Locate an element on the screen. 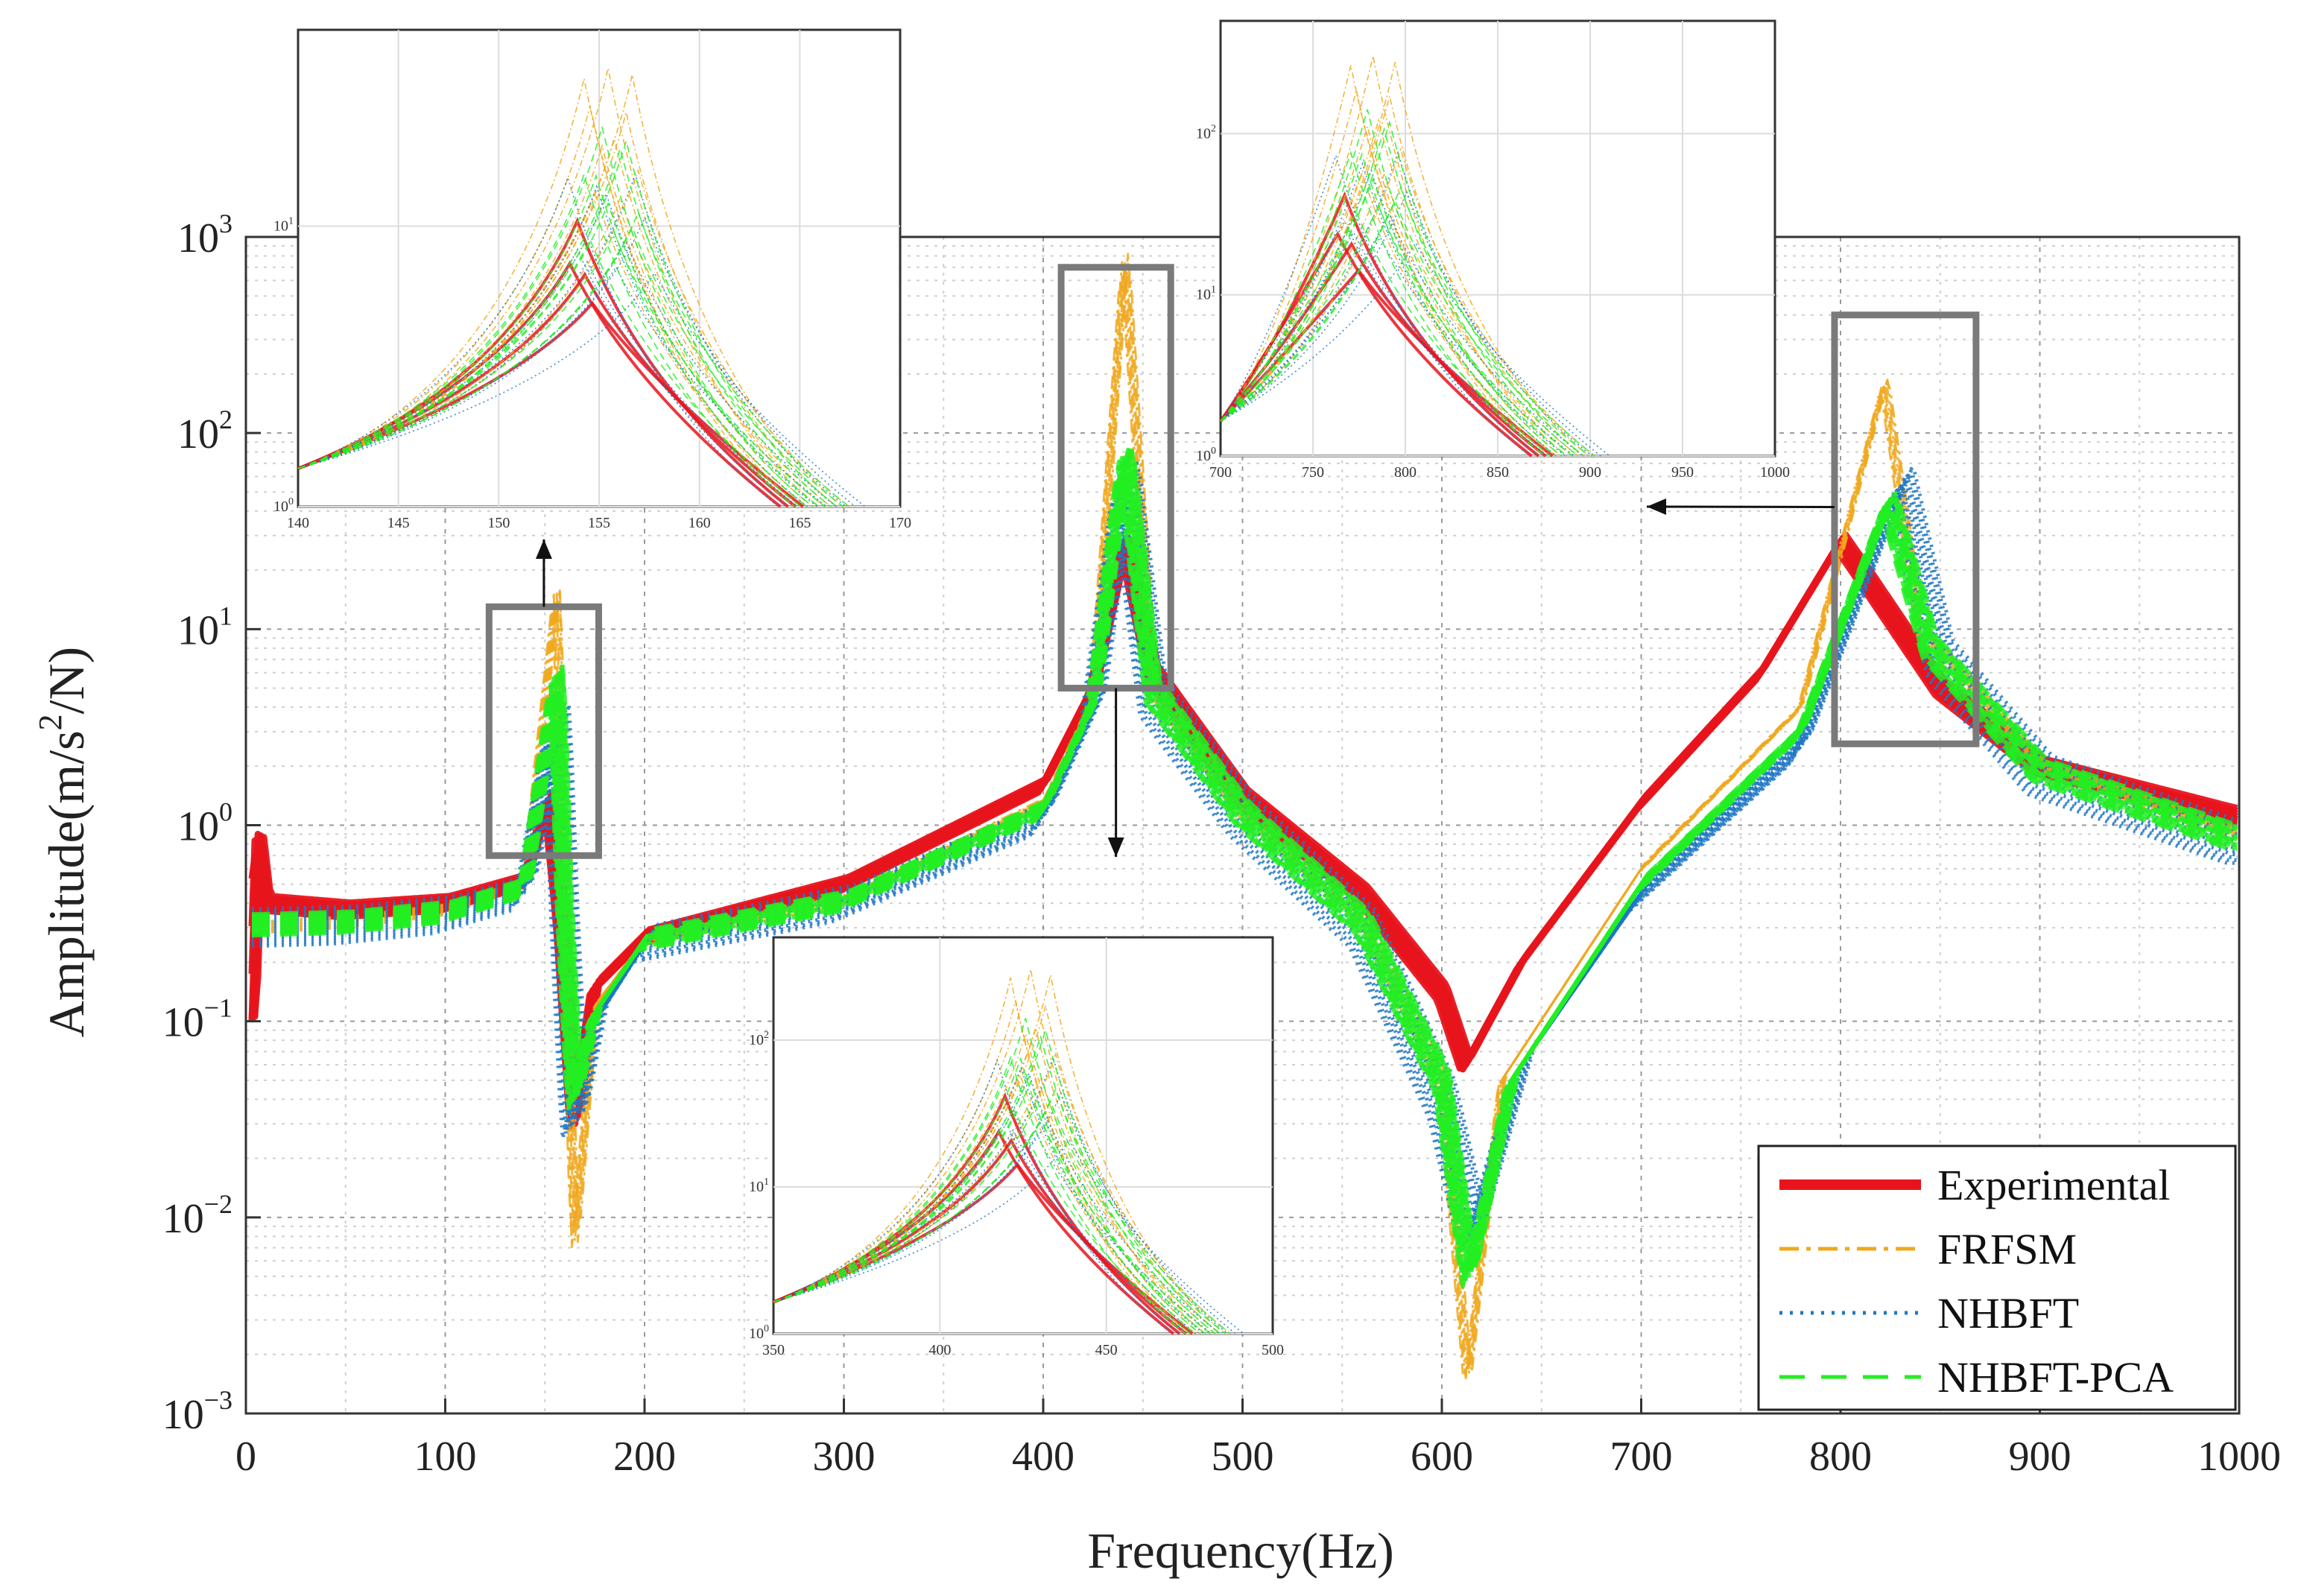 This screenshot has height=1596, width=2304. x-tick-label: 0 is located at coordinates (246, 1457).